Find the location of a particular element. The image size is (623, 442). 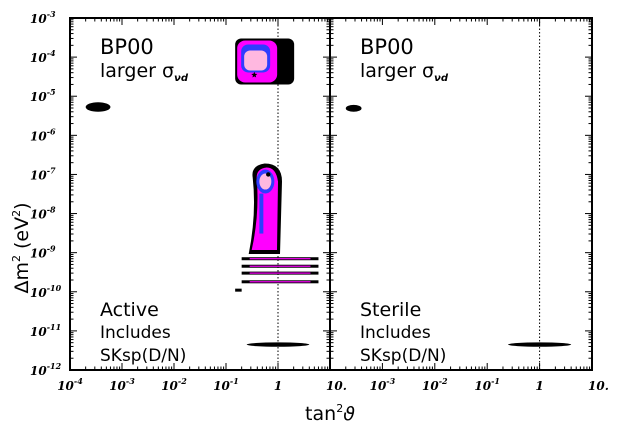

y-tick-label: 10⁻¹⁰ is located at coordinates (46, 291).